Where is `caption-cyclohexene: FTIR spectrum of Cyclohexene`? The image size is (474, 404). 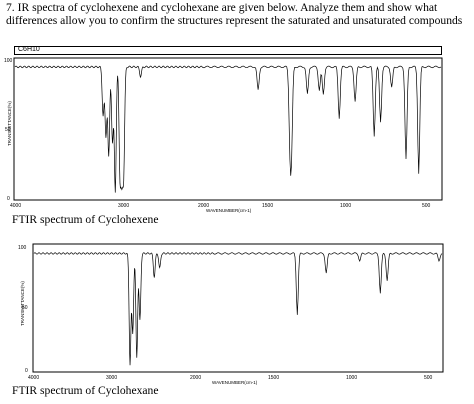 caption-cyclohexene: FTIR spectrum of Cyclohexene is located at coordinates (85, 219).